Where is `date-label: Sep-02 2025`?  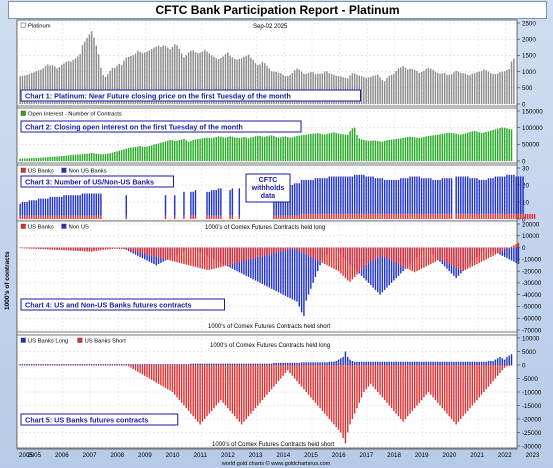
date-label: Sep-02 2025 is located at coordinates (270, 27).